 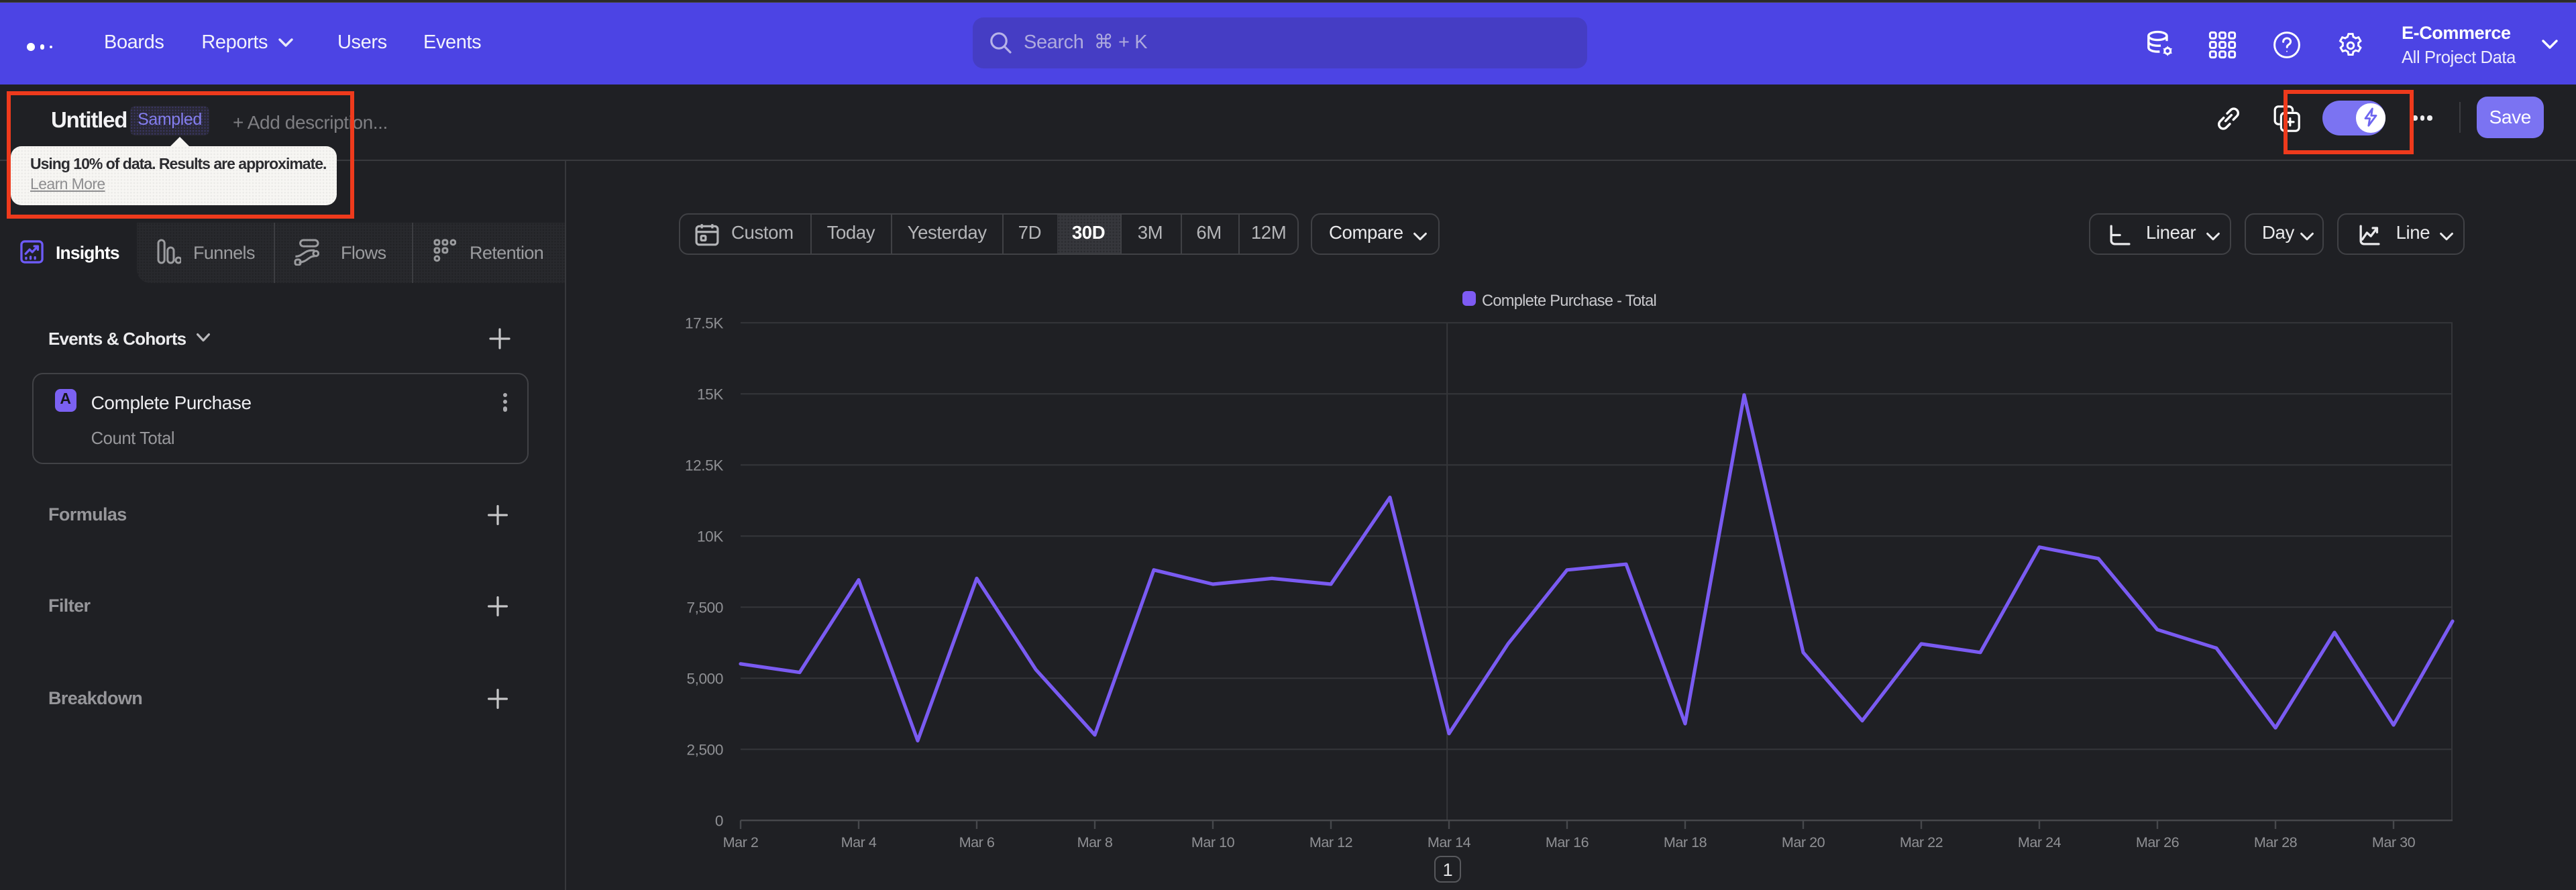 What do you see at coordinates (704, 465) in the screenshot?
I see `svg-text: 12.5K` at bounding box center [704, 465].